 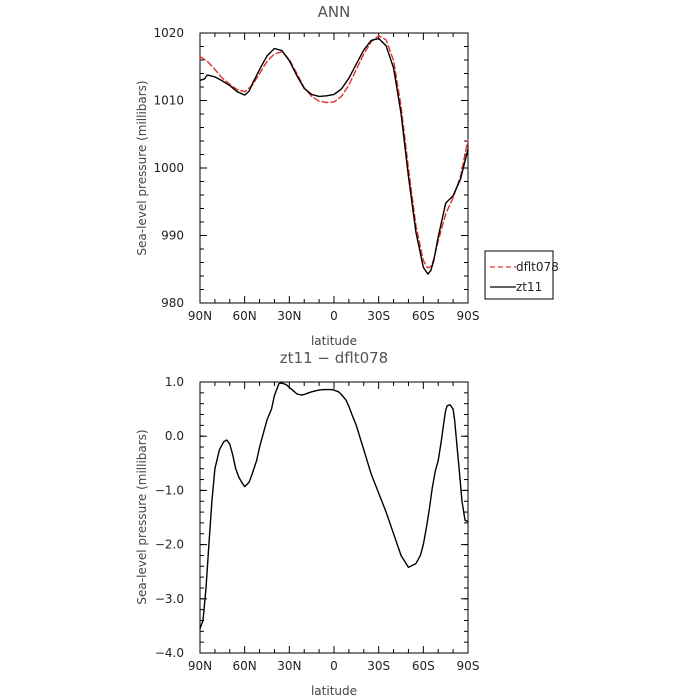 What do you see at coordinates (334, 341) in the screenshot?
I see `top-x-axis-label: latitude` at bounding box center [334, 341].